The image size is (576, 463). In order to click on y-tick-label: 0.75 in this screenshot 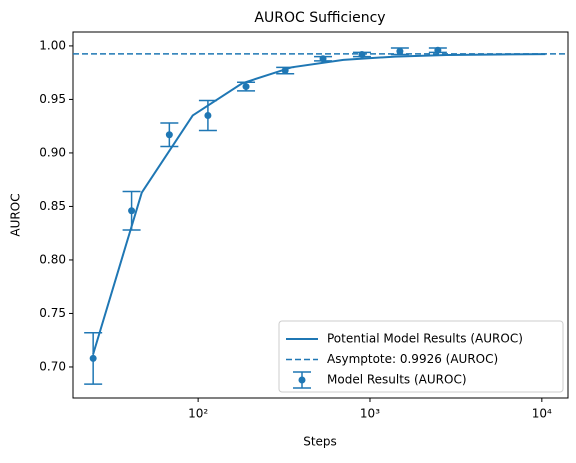, I will do `click(52, 313)`.